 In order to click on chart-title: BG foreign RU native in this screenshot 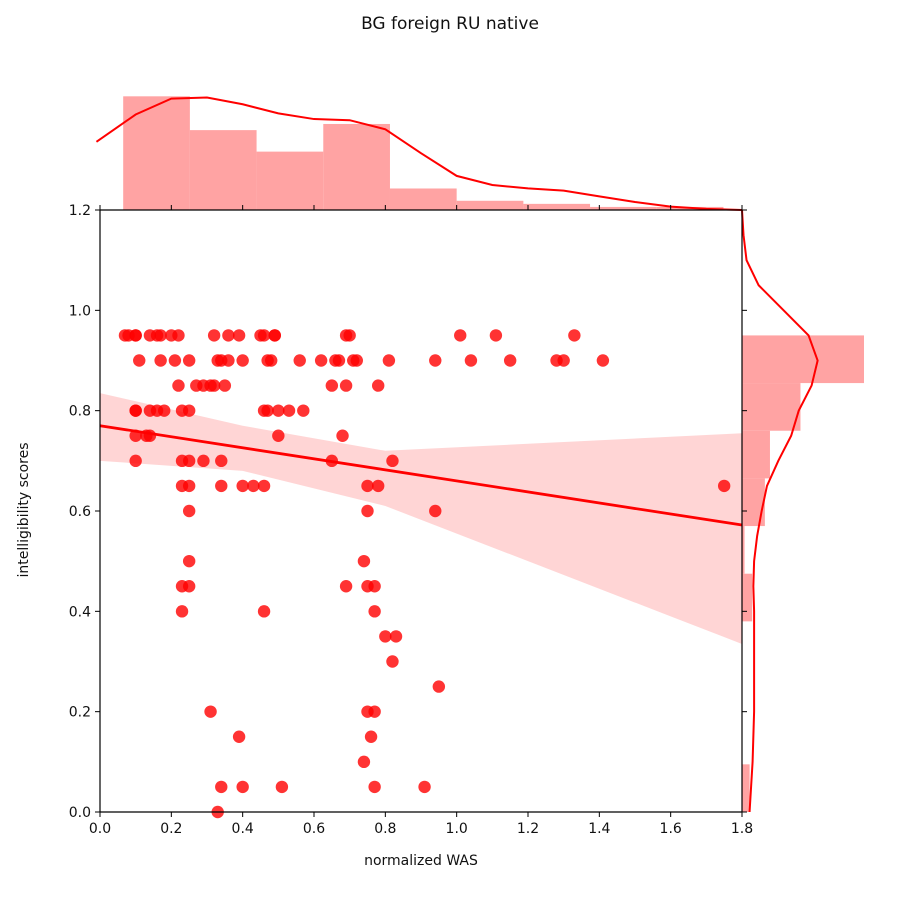, I will do `click(450, 24)`.